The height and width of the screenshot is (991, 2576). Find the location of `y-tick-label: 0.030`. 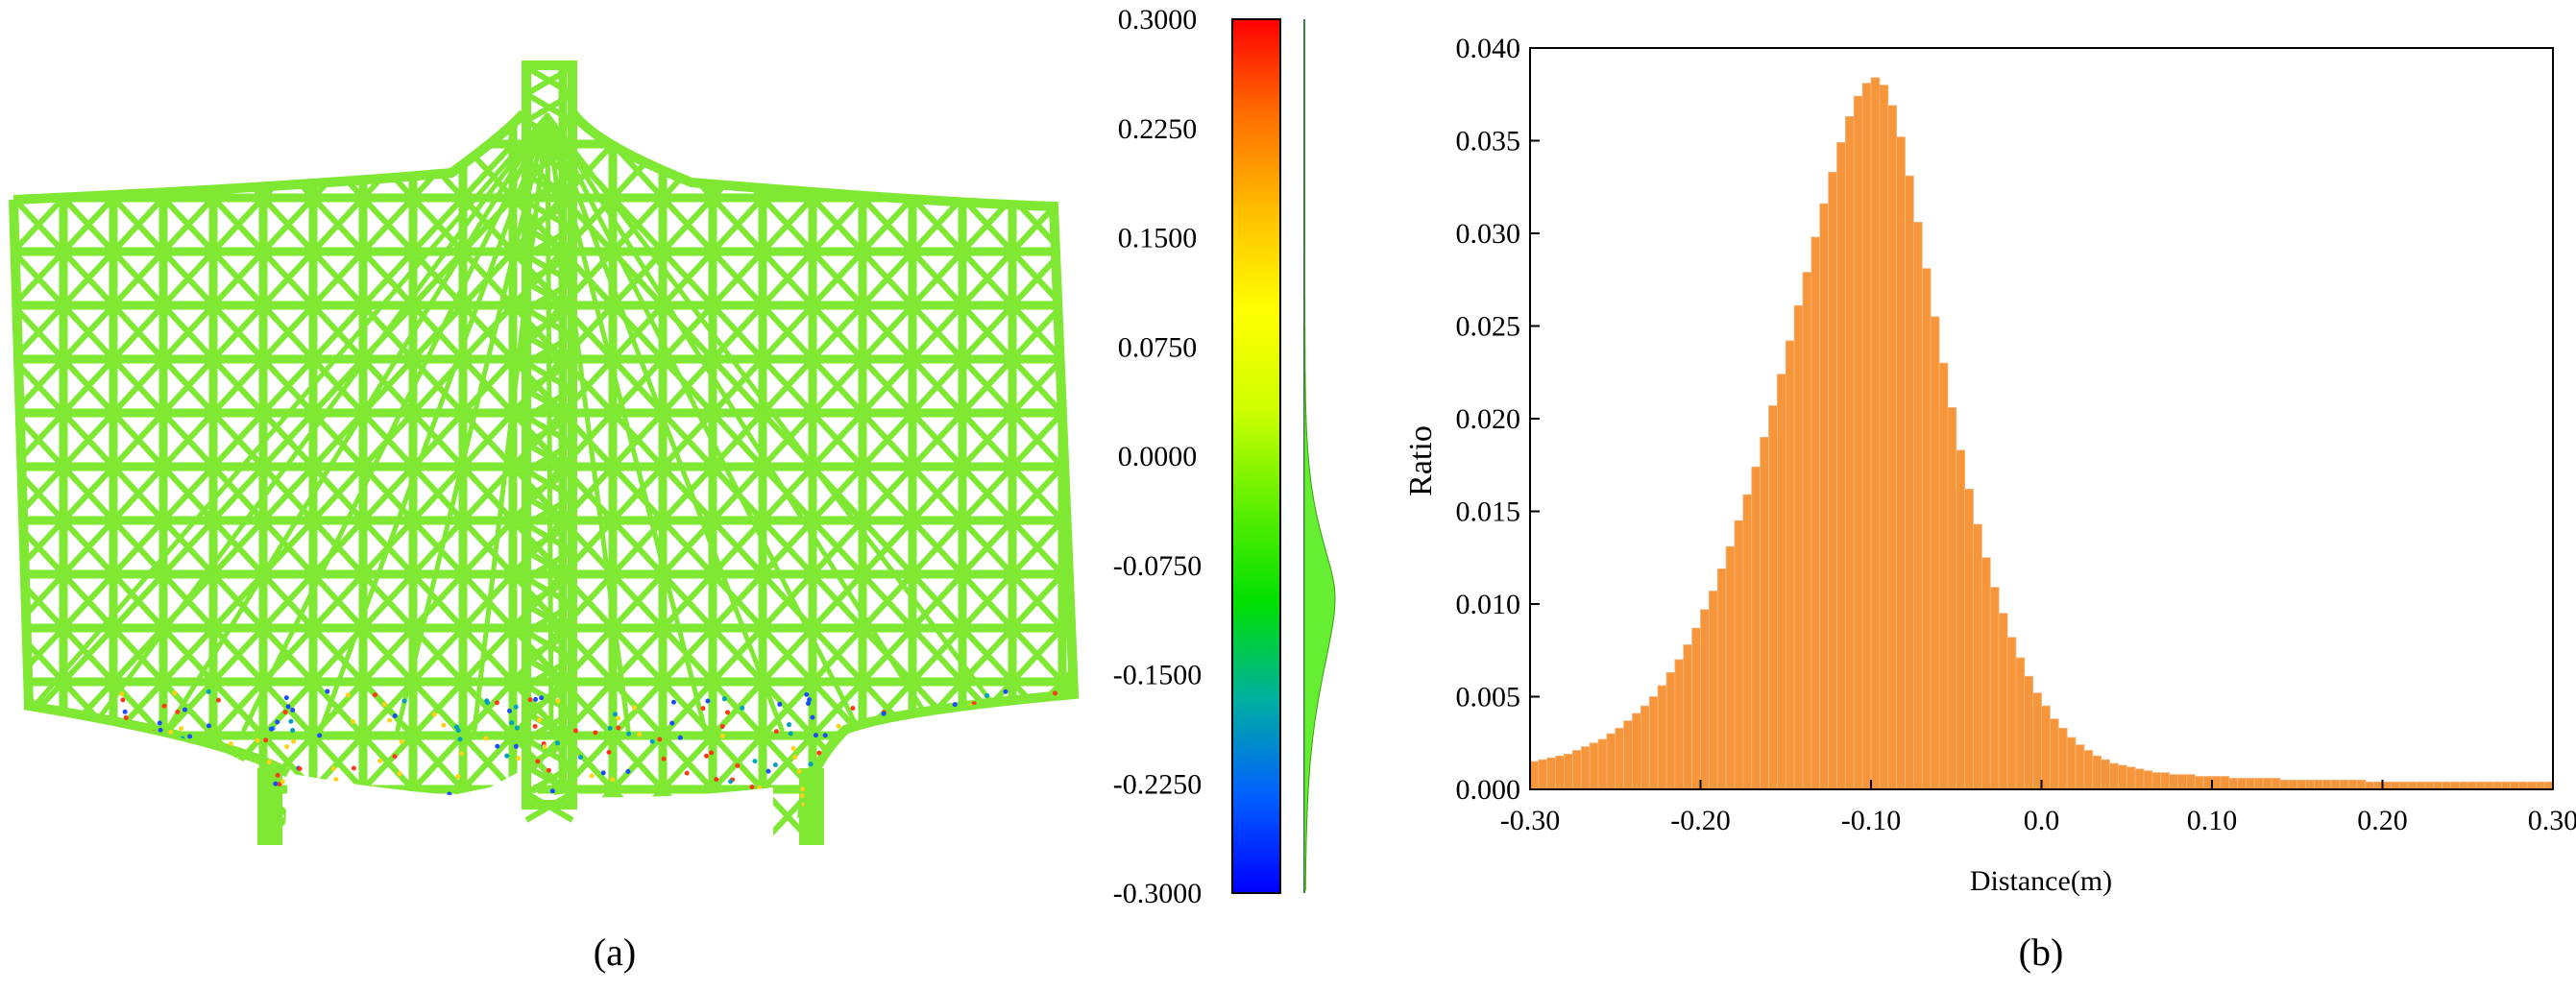

y-tick-label: 0.030 is located at coordinates (1488, 234).